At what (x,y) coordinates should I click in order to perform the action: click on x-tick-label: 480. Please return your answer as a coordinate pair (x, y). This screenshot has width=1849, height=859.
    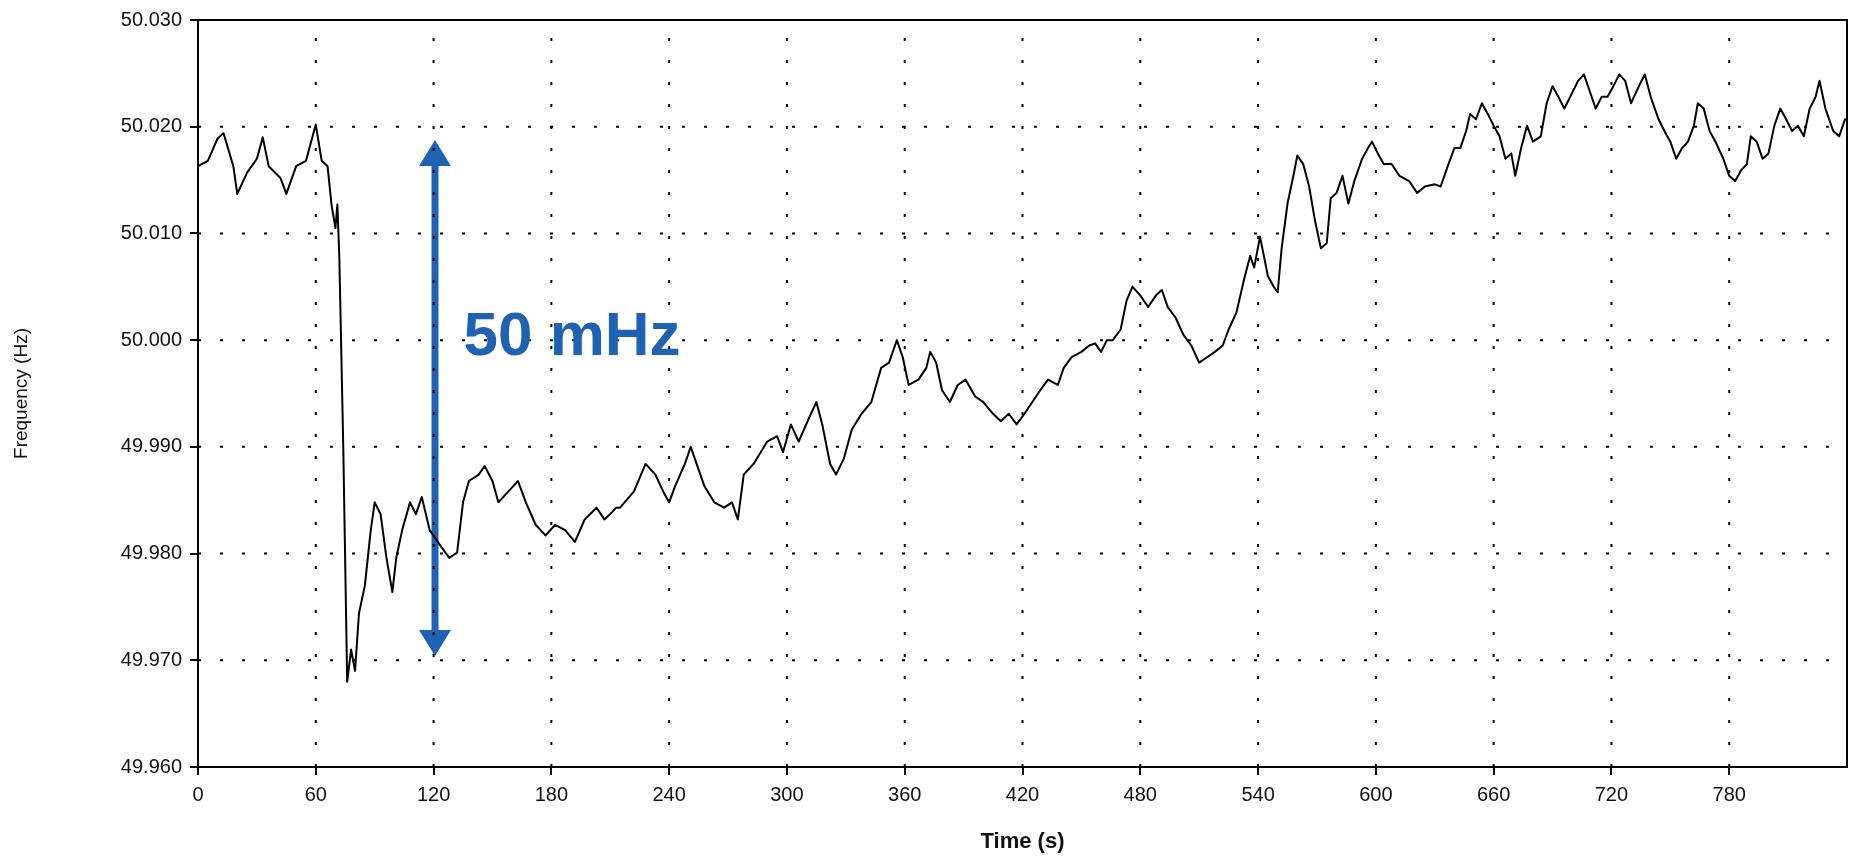
    Looking at the image, I should click on (1140, 793).